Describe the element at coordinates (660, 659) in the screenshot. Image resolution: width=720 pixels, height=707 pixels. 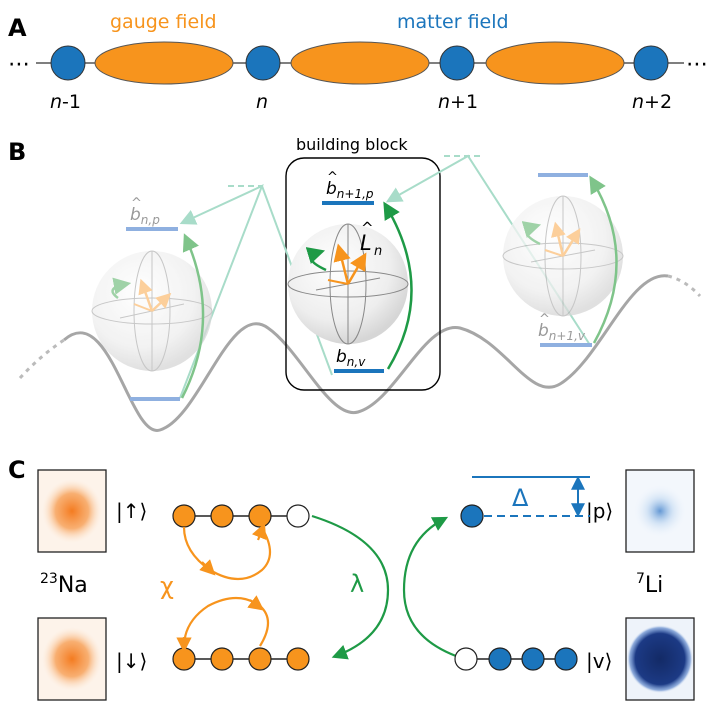
I see `li-image-v-cloud` at that location.